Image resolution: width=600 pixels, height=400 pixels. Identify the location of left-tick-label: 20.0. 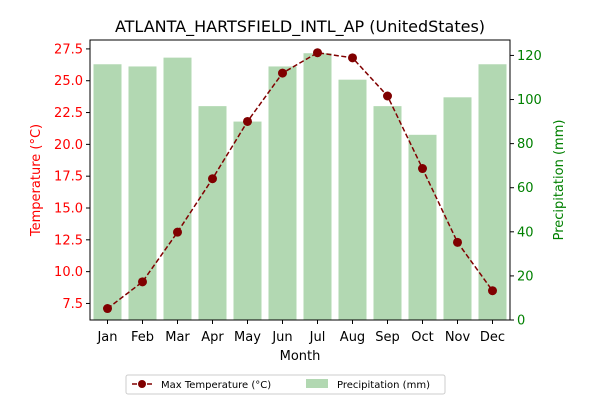
(68, 145).